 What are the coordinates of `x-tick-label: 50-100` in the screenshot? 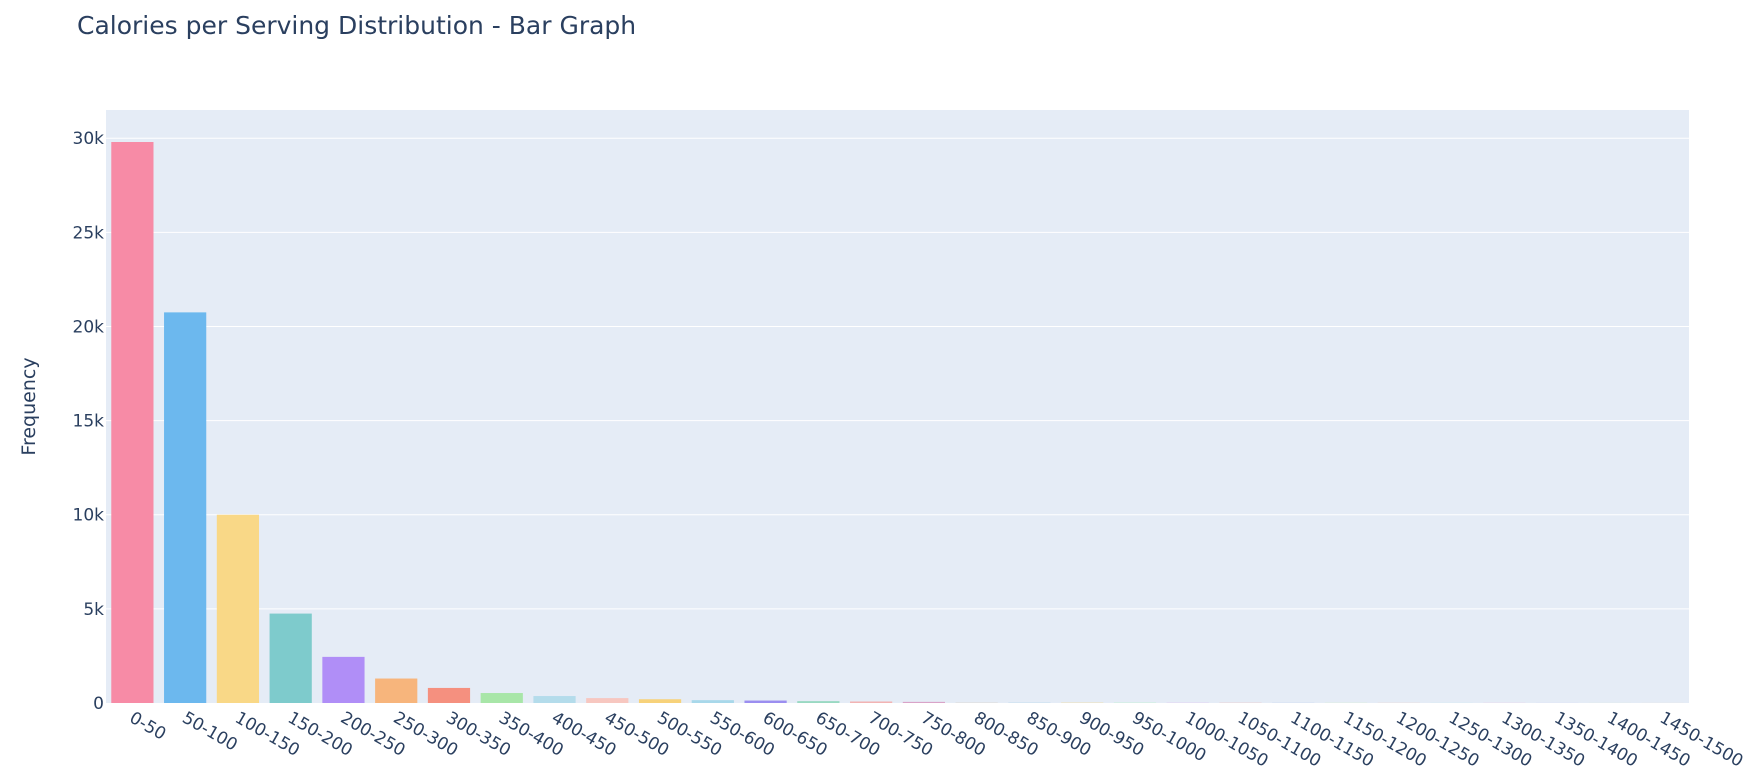 It's located at (210, 731).